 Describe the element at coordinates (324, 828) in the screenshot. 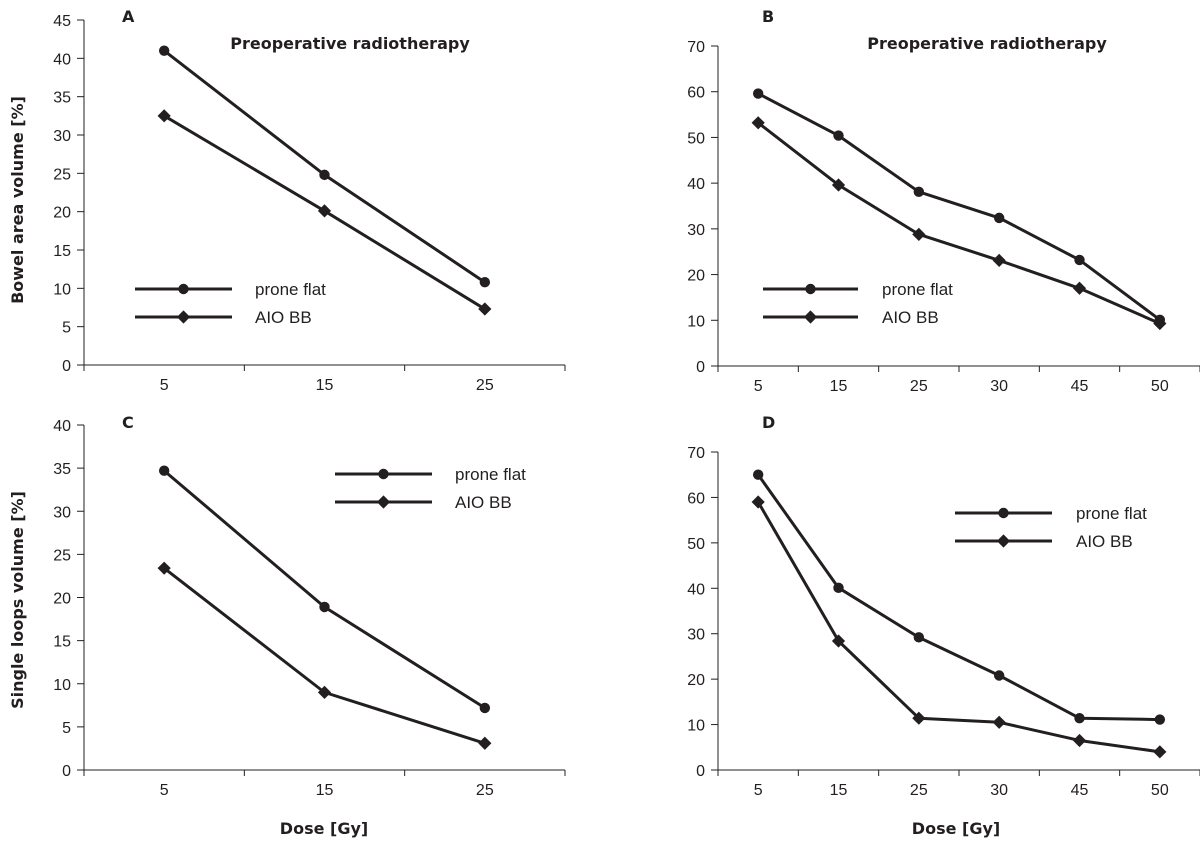

I see `x-axis-title-left: Dose [Gy]` at that location.